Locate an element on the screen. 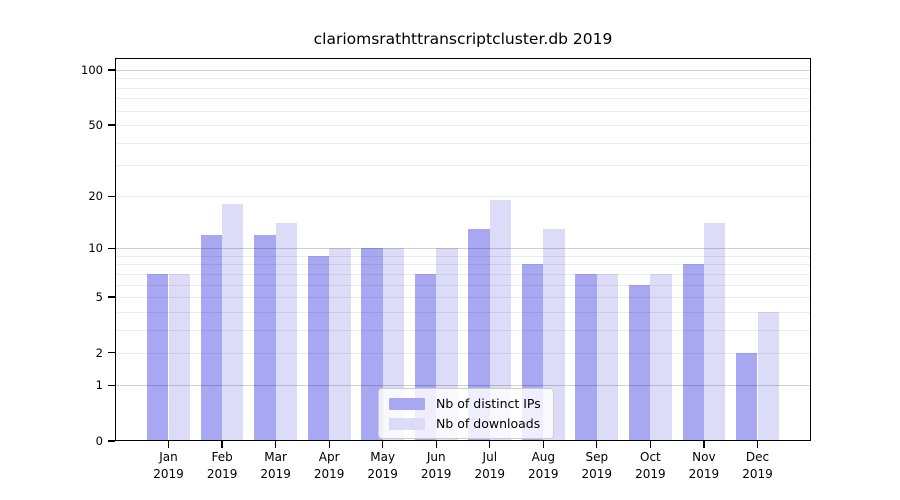 Image resolution: width=900 pixels, height=500 pixels. x-tick-label-jan-year: 2019 is located at coordinates (168, 474).